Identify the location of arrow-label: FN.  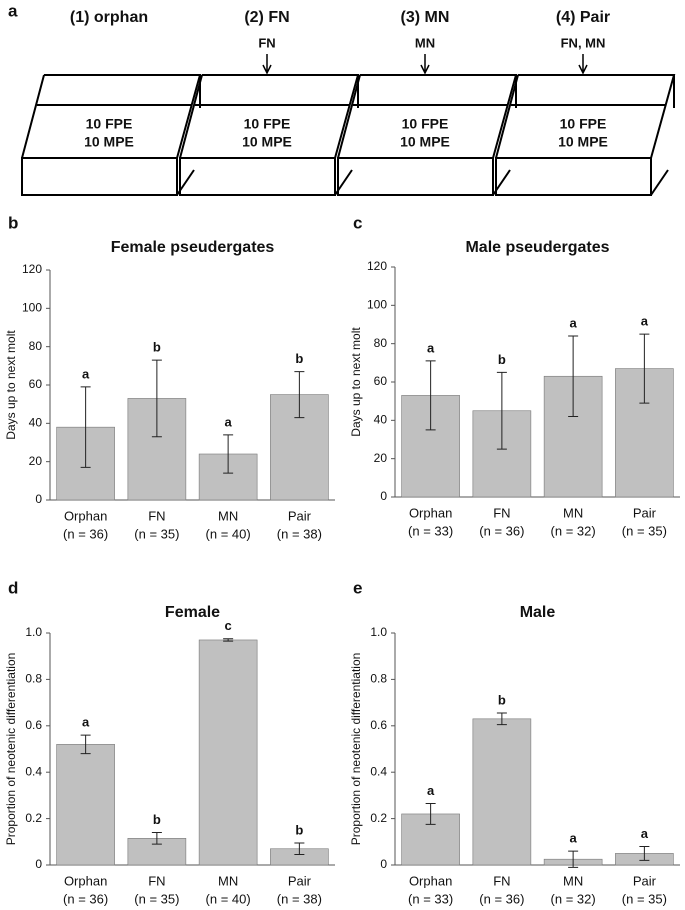
(266, 42).